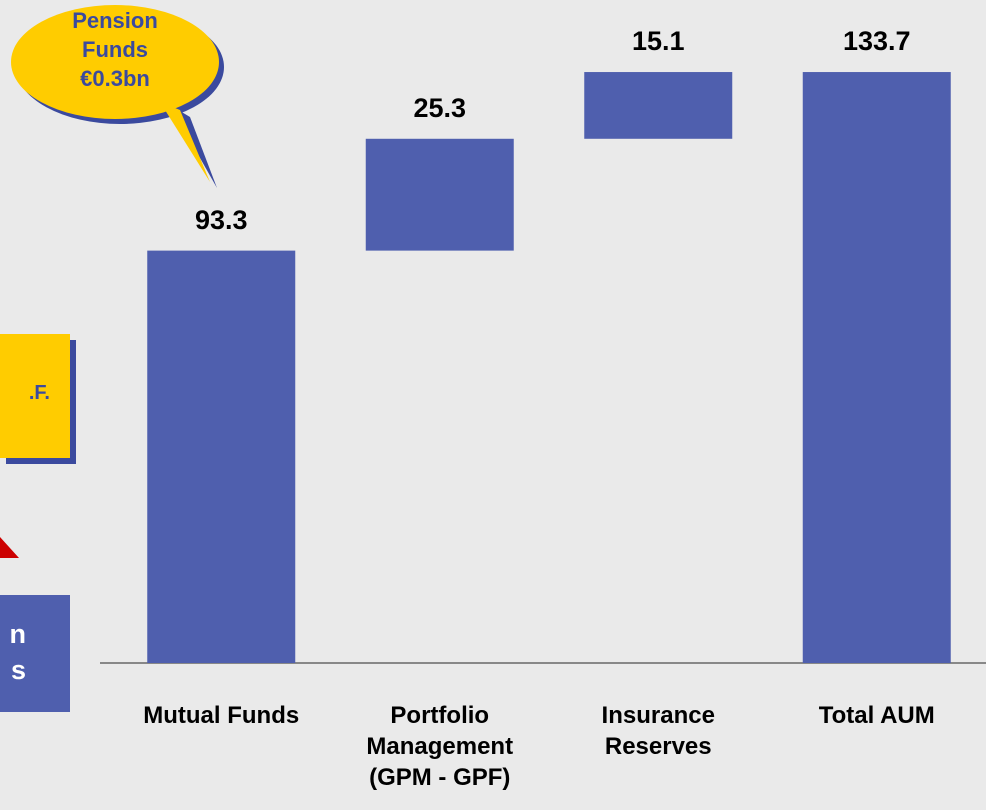 The width and height of the screenshot is (986, 810). I want to click on value-label: 25.3, so click(440, 107).